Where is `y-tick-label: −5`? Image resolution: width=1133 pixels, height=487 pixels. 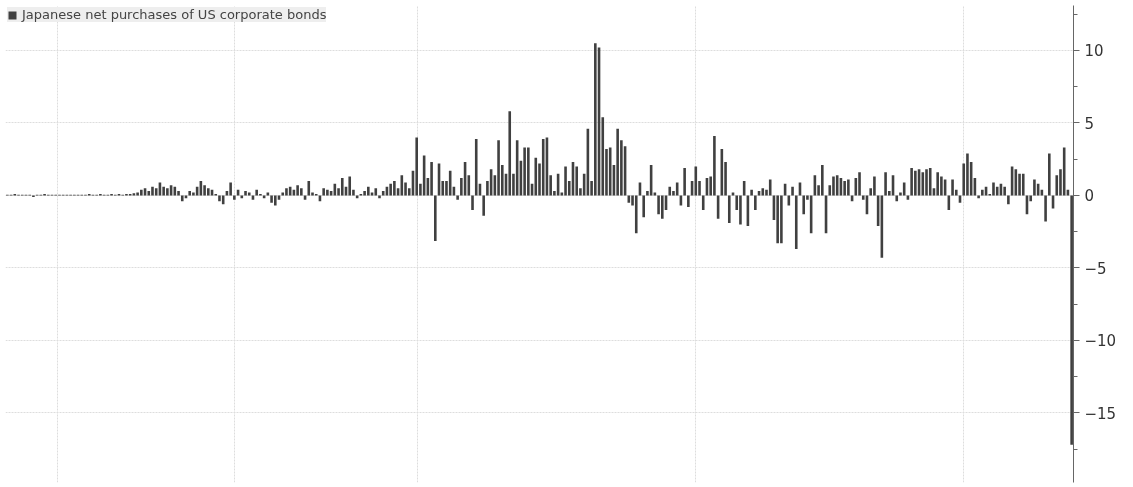 y-tick-label: −5 is located at coordinates (1095, 268).